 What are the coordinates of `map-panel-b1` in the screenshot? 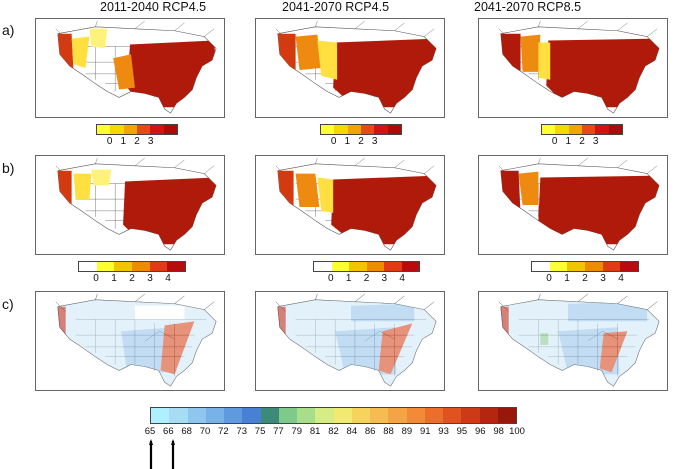 It's located at (130, 205).